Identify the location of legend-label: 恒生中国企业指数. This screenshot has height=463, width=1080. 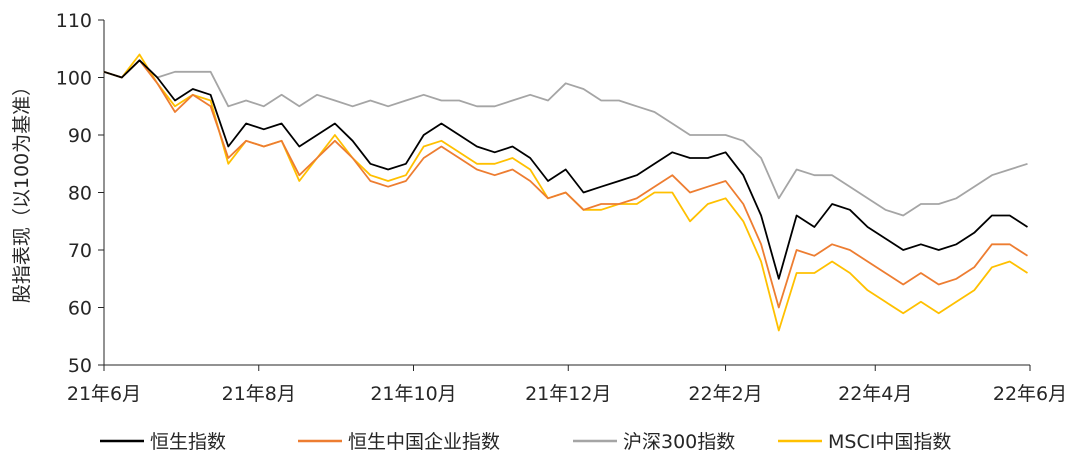
(424, 442).